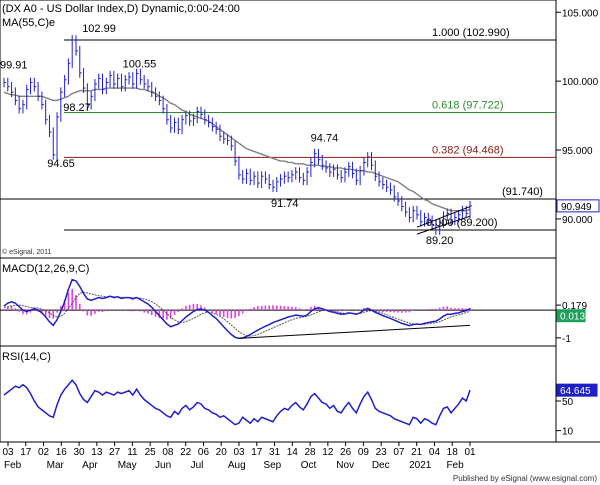 Image resolution: width=600 pixels, height=485 pixels. Describe the element at coordinates (574, 306) in the screenshot. I see `macd-tick-label: 0.179` at that location.